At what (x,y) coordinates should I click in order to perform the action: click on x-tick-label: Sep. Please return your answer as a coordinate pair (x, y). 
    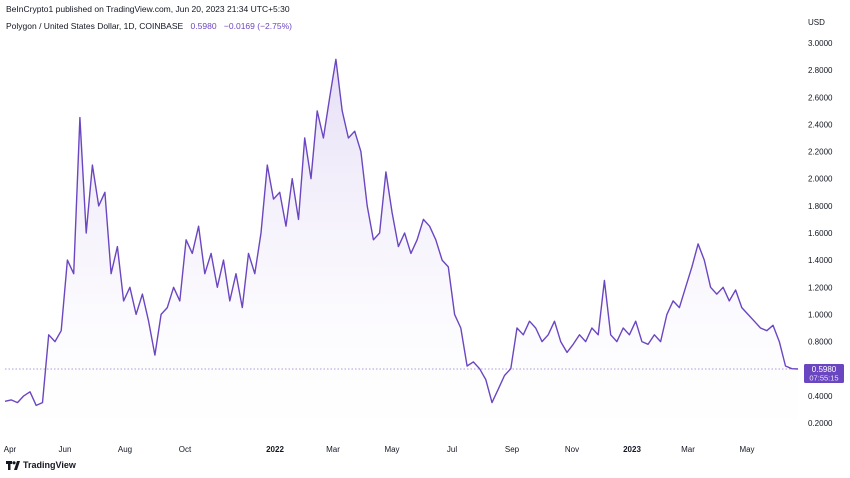
    Looking at the image, I should click on (512, 449).